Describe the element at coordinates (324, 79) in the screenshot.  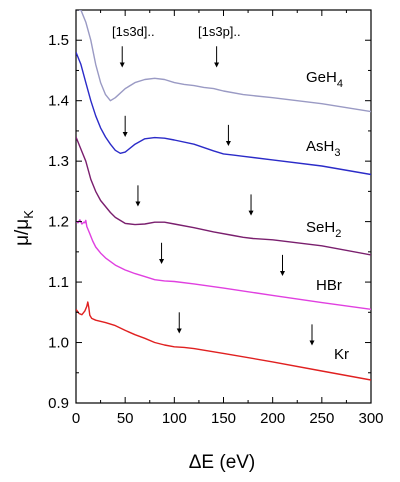
I see `series-label-geh4: GeH4` at that location.